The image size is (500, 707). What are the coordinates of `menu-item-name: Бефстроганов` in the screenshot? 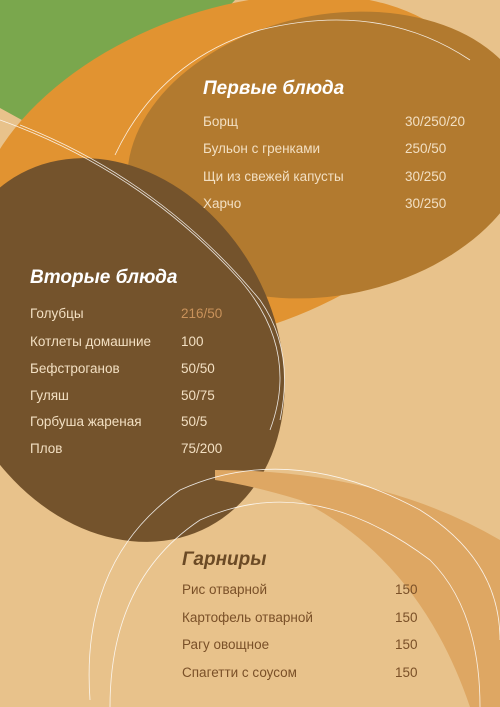 It's located at (75, 368).